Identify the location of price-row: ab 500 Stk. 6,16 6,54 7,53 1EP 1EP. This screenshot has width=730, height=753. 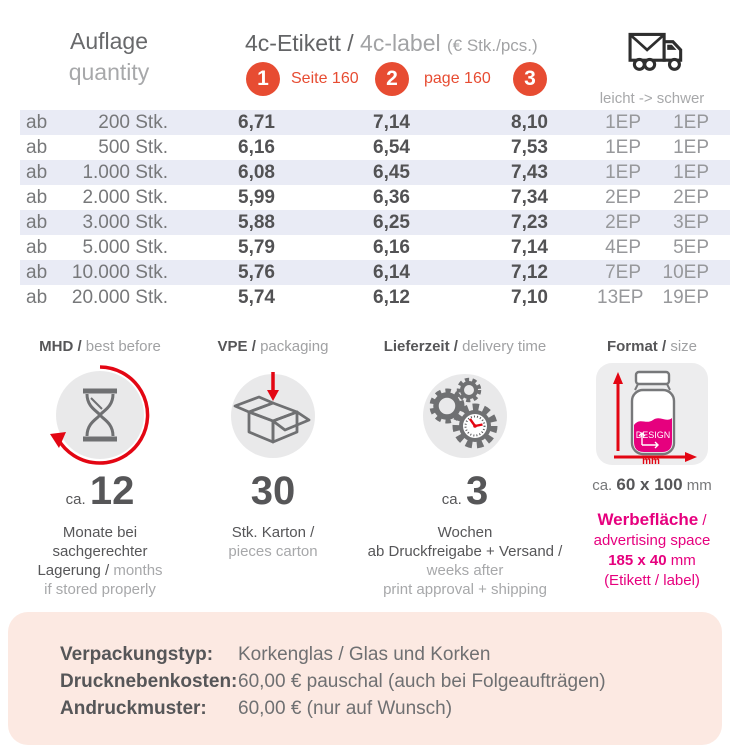
(375, 147).